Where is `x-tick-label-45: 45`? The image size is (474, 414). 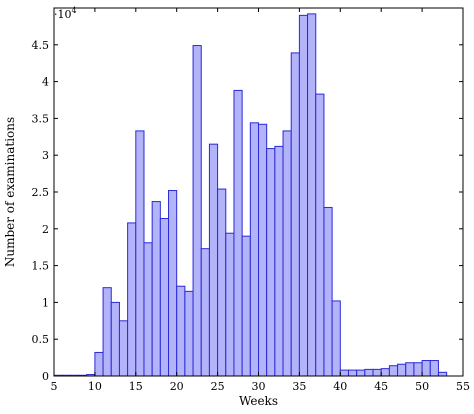
x-tick-label-45: 45 is located at coordinates (381, 386).